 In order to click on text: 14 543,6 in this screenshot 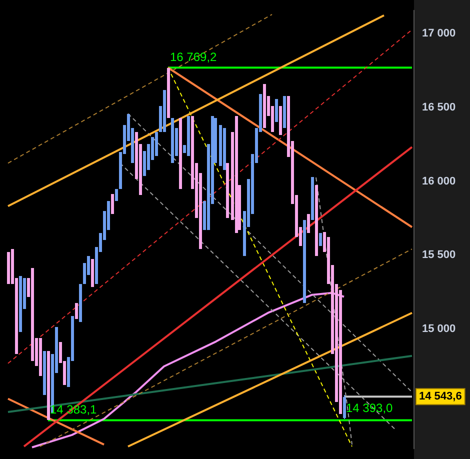, I will do `click(440, 396)`.